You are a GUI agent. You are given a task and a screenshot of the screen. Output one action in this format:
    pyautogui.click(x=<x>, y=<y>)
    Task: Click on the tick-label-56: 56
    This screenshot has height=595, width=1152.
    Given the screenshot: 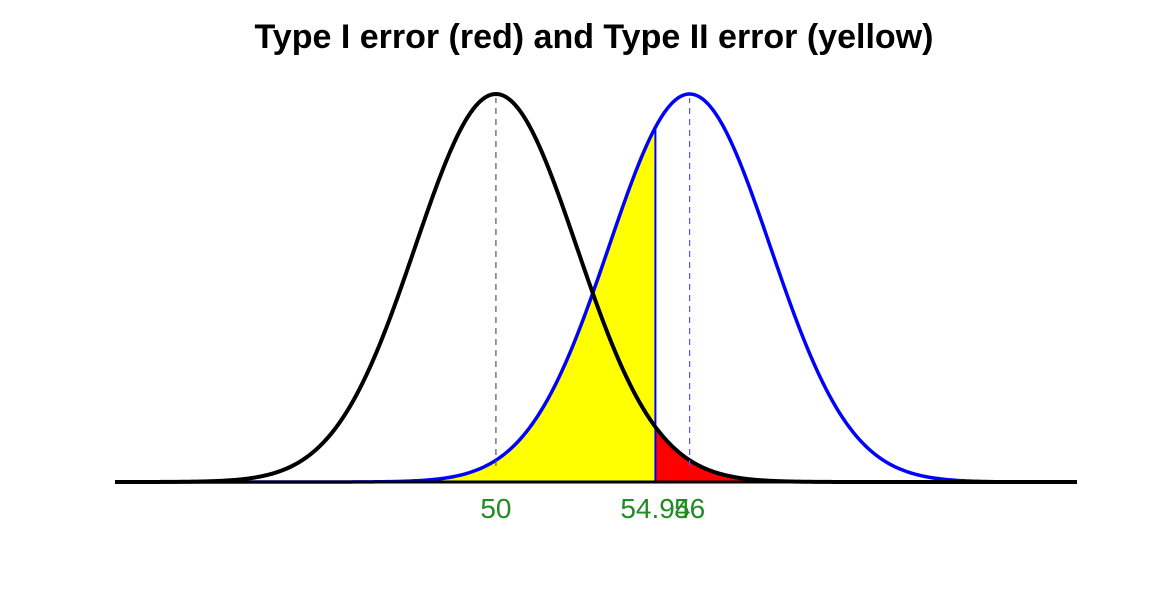 What is the action you would take?
    pyautogui.click(x=689, y=508)
    